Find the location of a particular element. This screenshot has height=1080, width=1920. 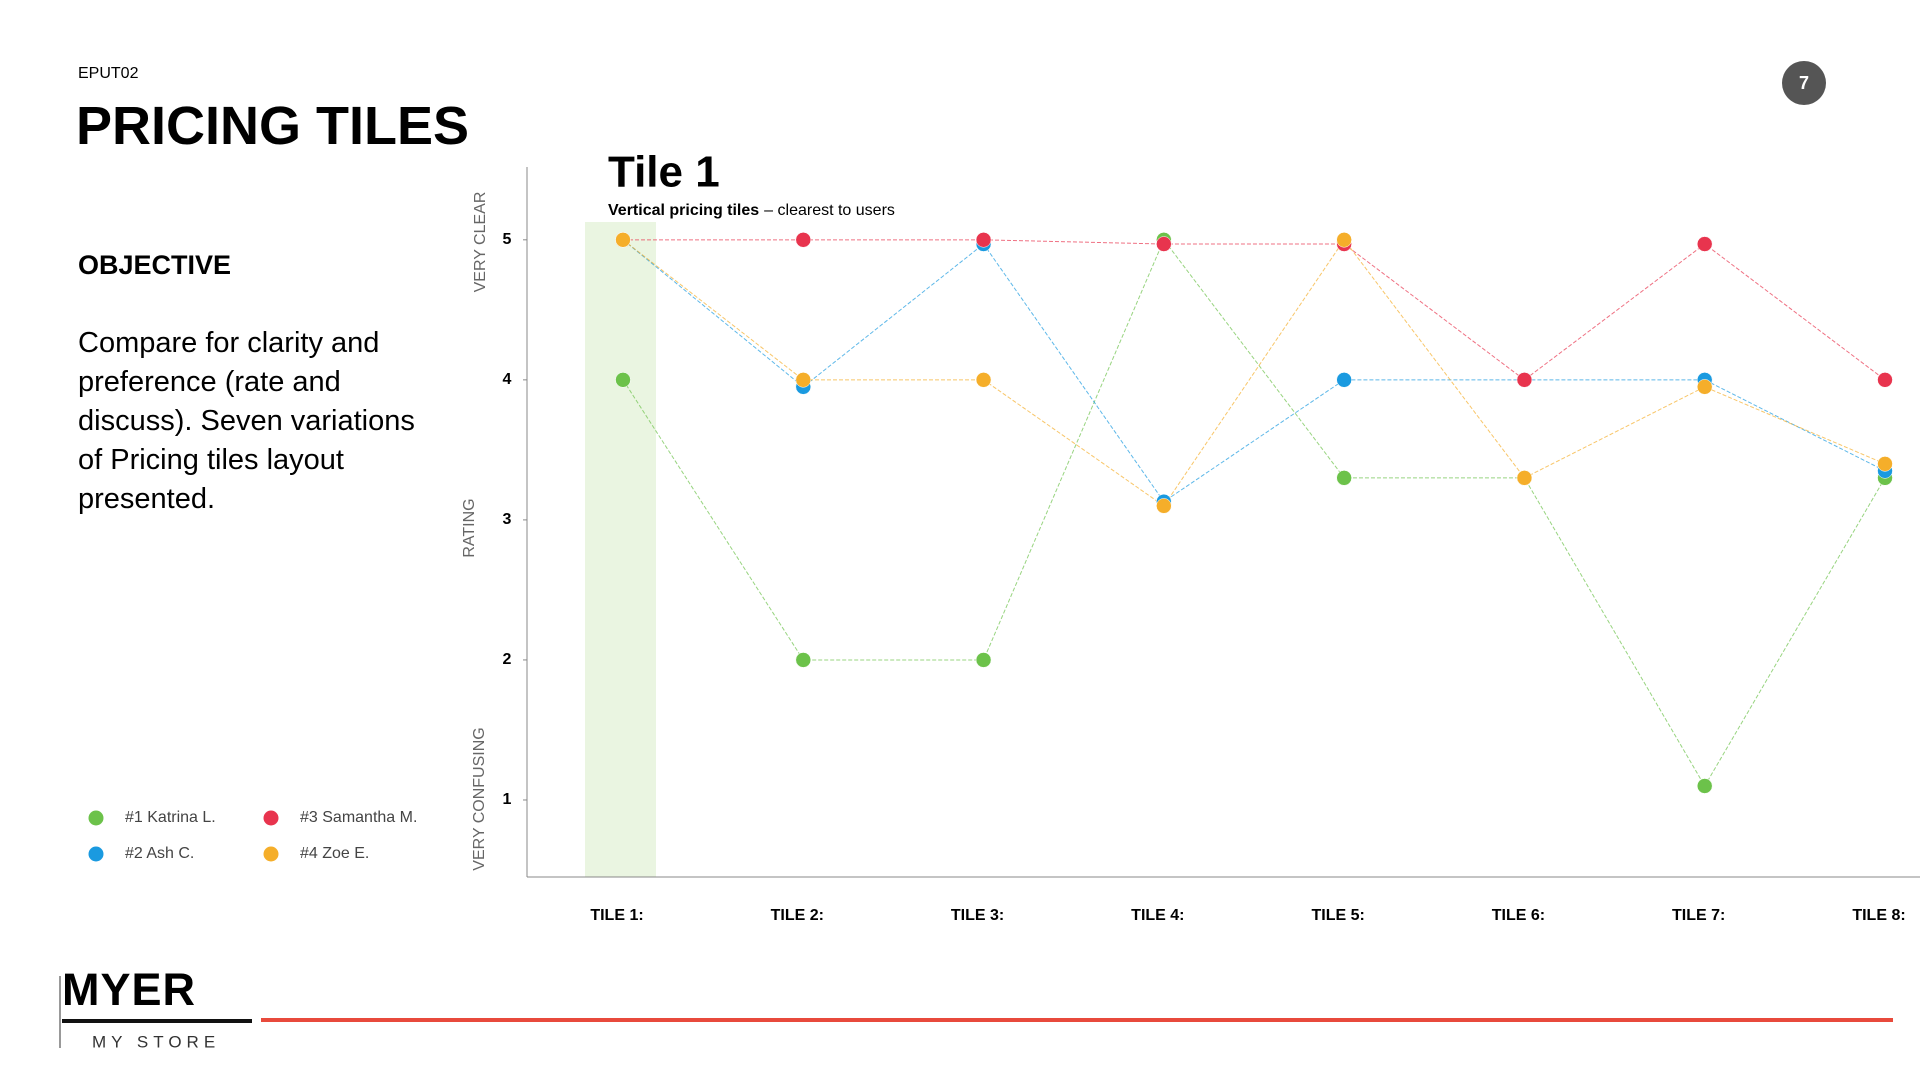

page-badge is located at coordinates (1804, 83).